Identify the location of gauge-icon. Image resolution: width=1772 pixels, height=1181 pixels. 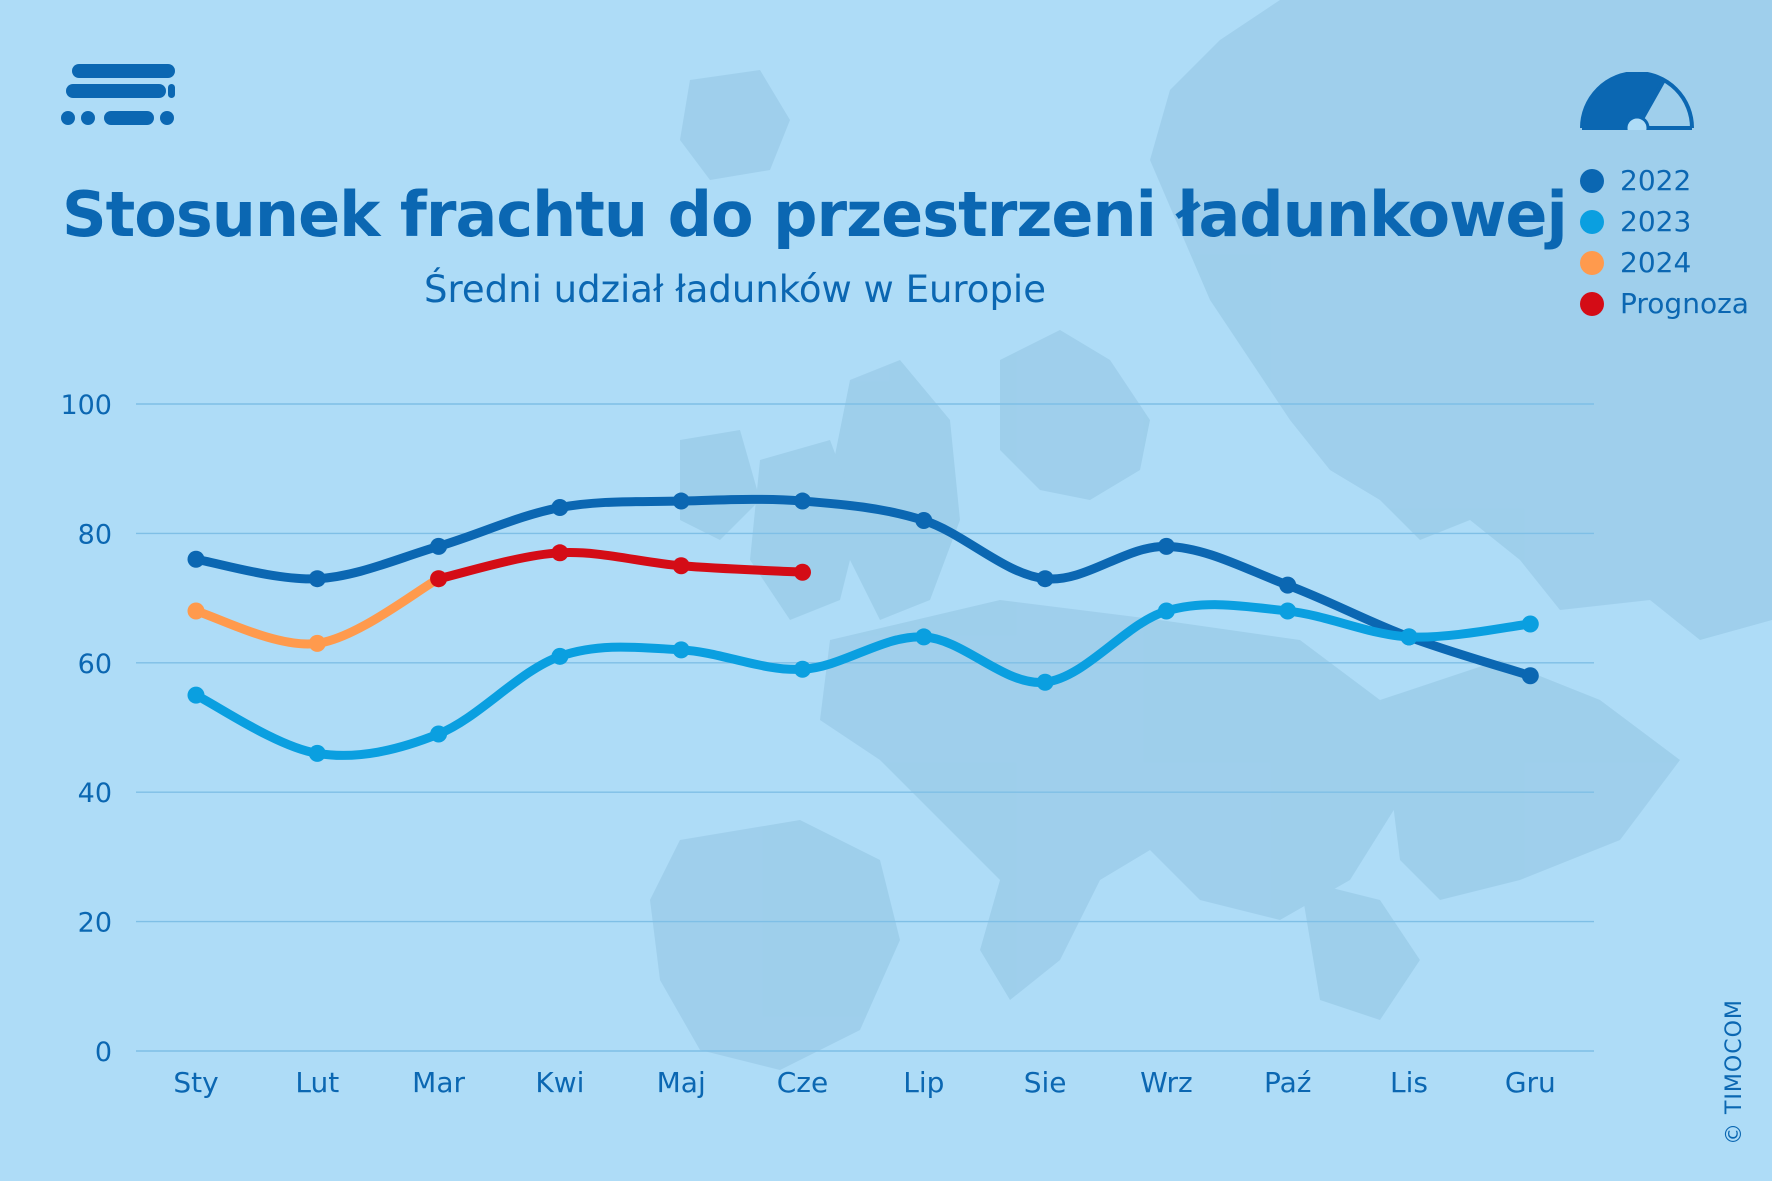
(1637, 101).